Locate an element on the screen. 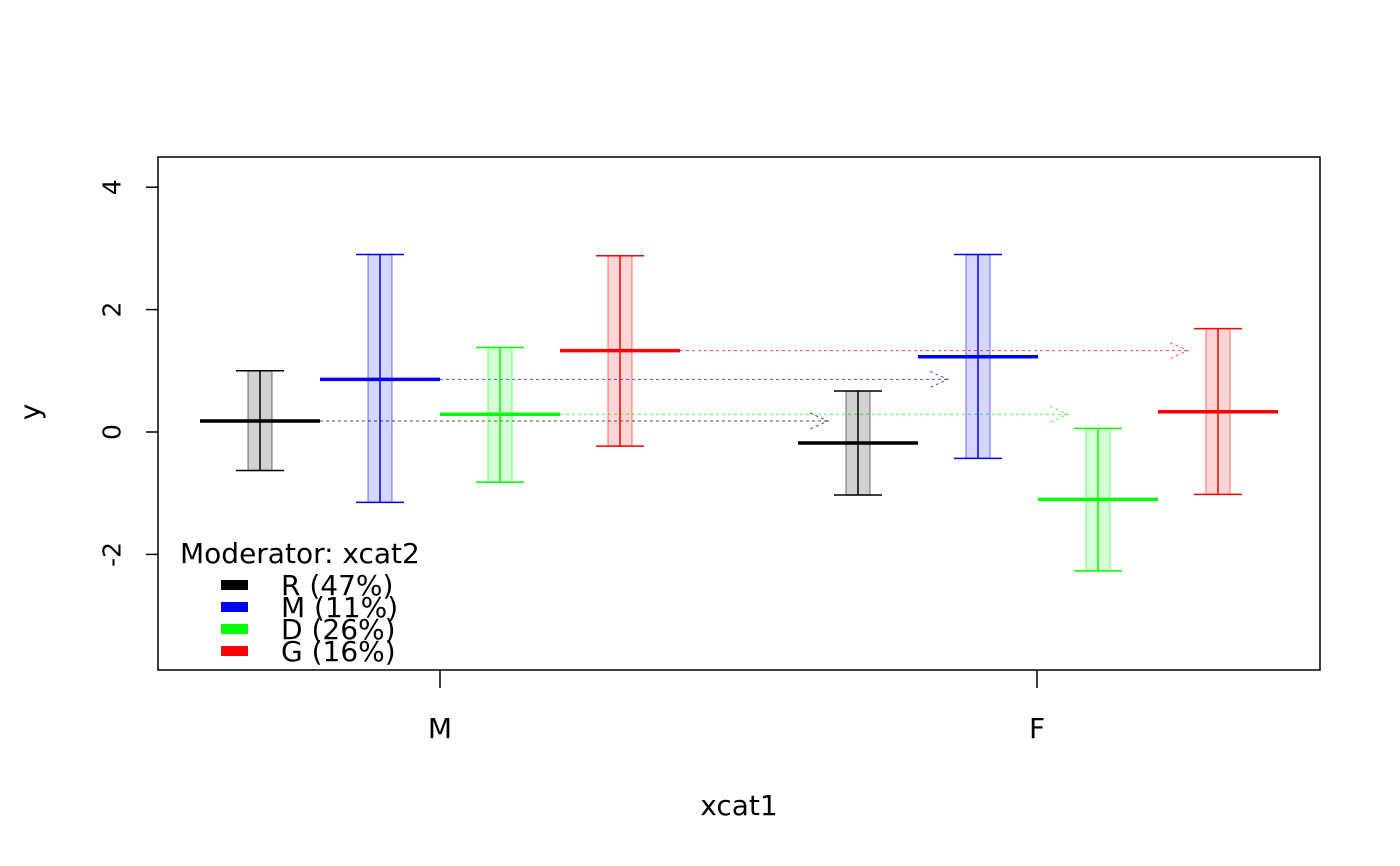  y-tick-label: 4 is located at coordinates (112, 187).